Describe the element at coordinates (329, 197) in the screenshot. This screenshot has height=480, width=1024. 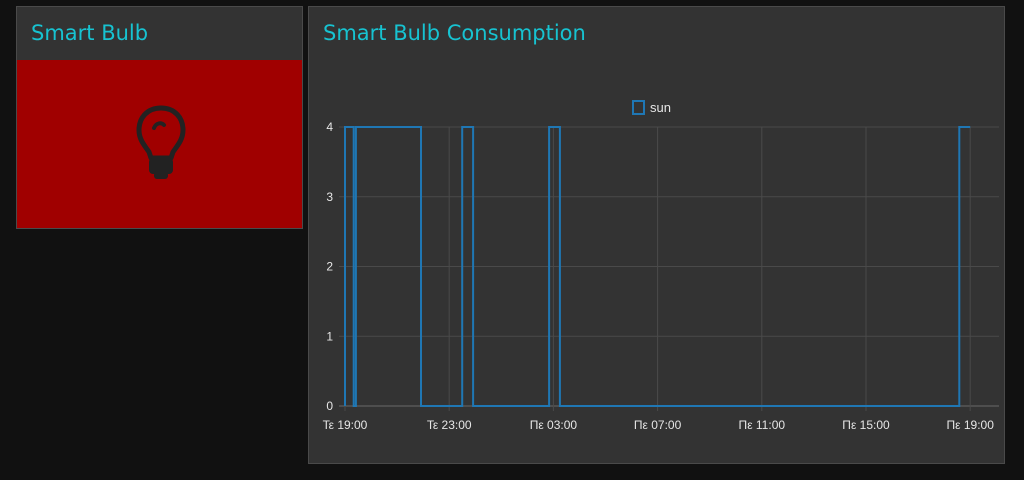
I see `y-tick-label: 3` at that location.